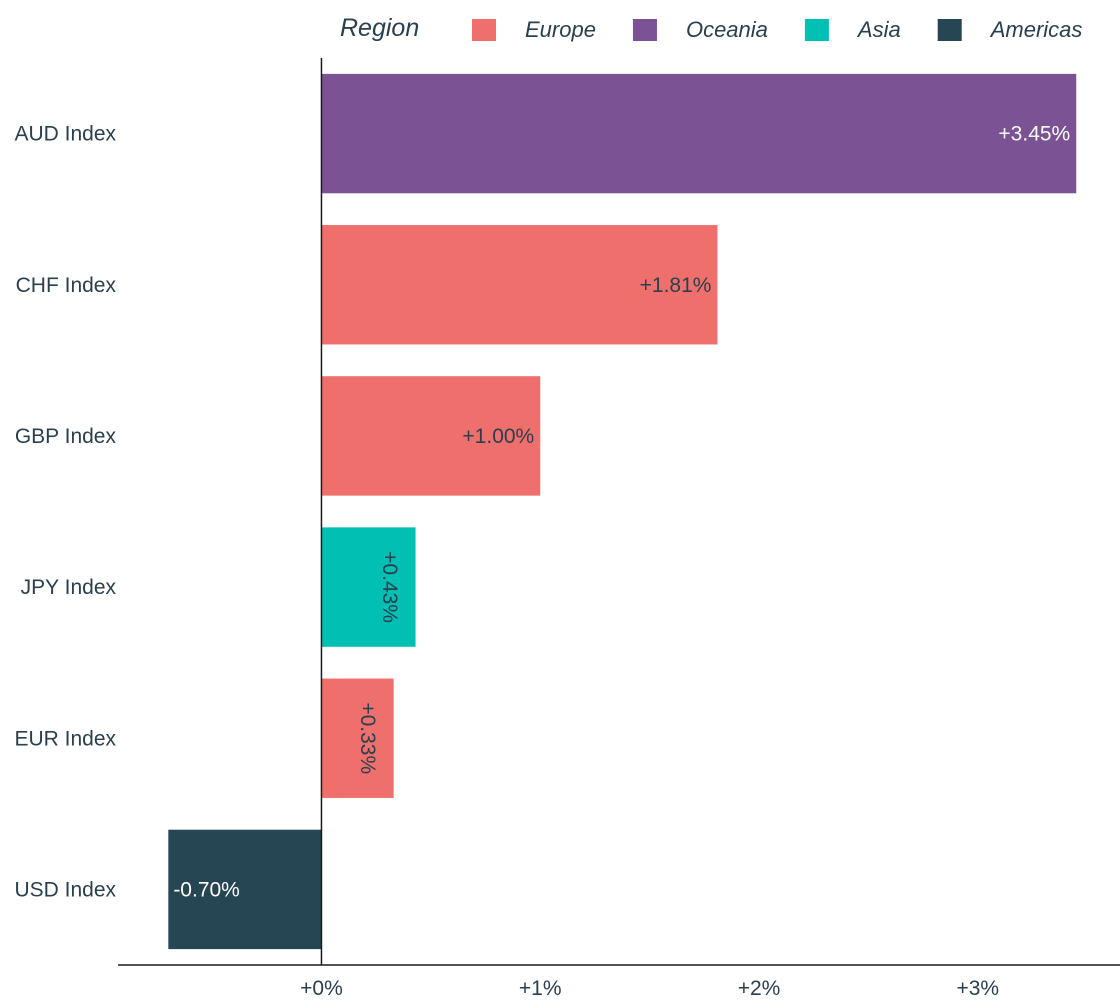 The width and height of the screenshot is (1120, 1000). Describe the element at coordinates (540, 988) in the screenshot. I see `x-tick-label: +1%` at that location.